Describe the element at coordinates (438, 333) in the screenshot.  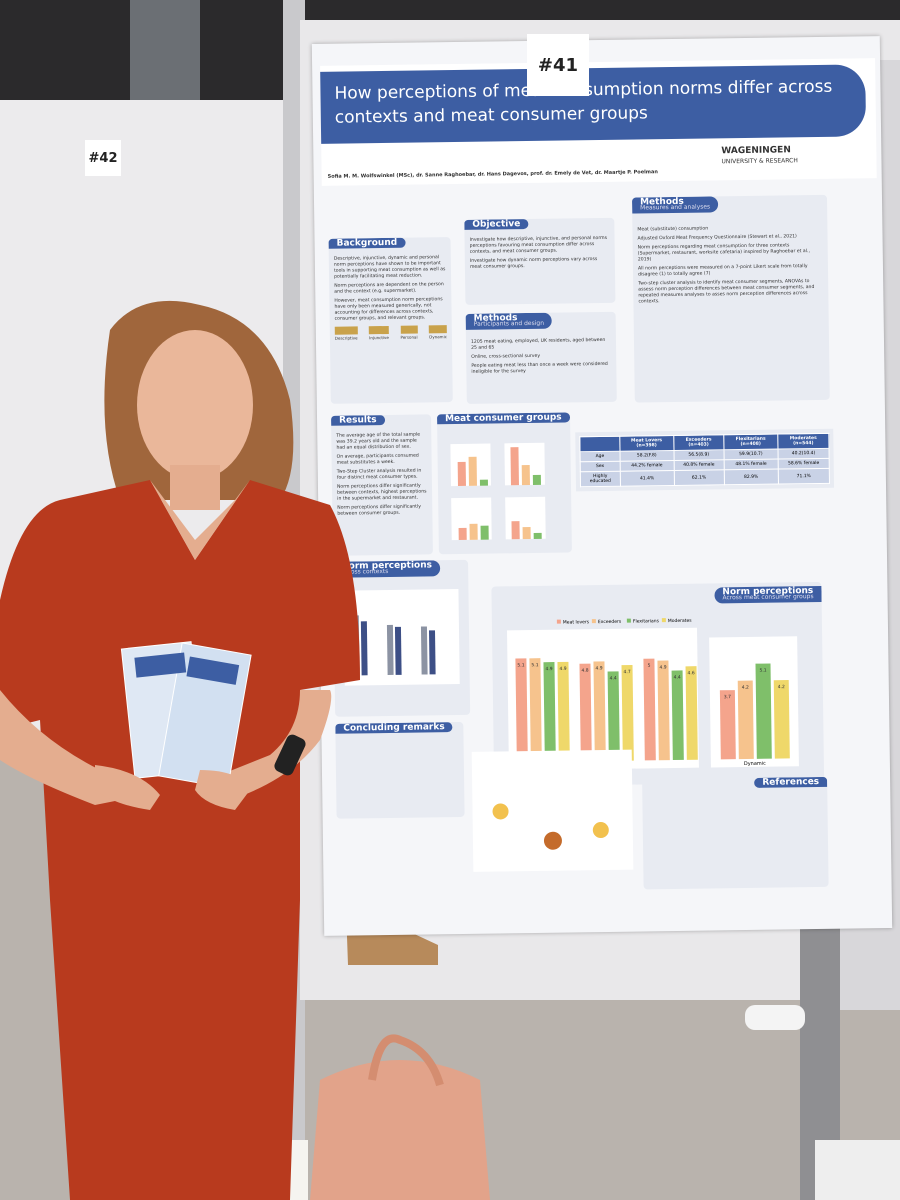
I see `icon-label: Dynamic` at that location.